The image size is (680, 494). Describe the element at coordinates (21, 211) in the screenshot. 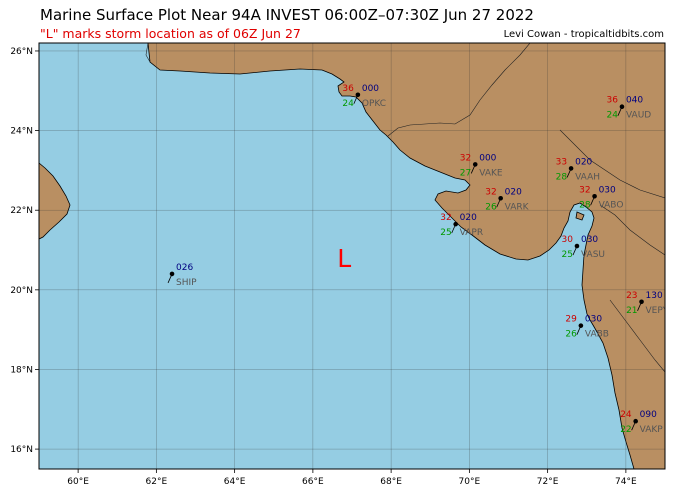

I see `lat-tick-label: 22°N` at that location.